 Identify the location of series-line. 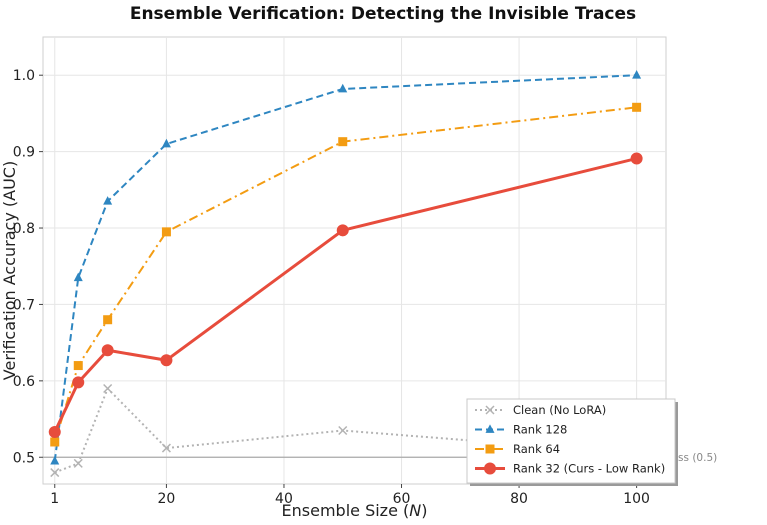
(345, 430).